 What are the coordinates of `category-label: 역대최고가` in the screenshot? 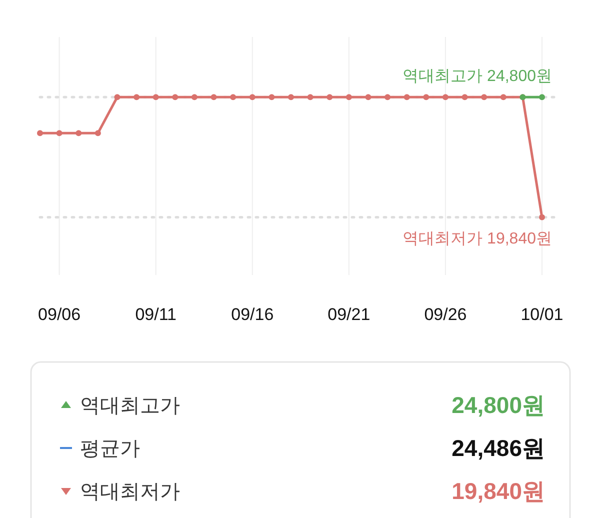 It's located at (130, 406).